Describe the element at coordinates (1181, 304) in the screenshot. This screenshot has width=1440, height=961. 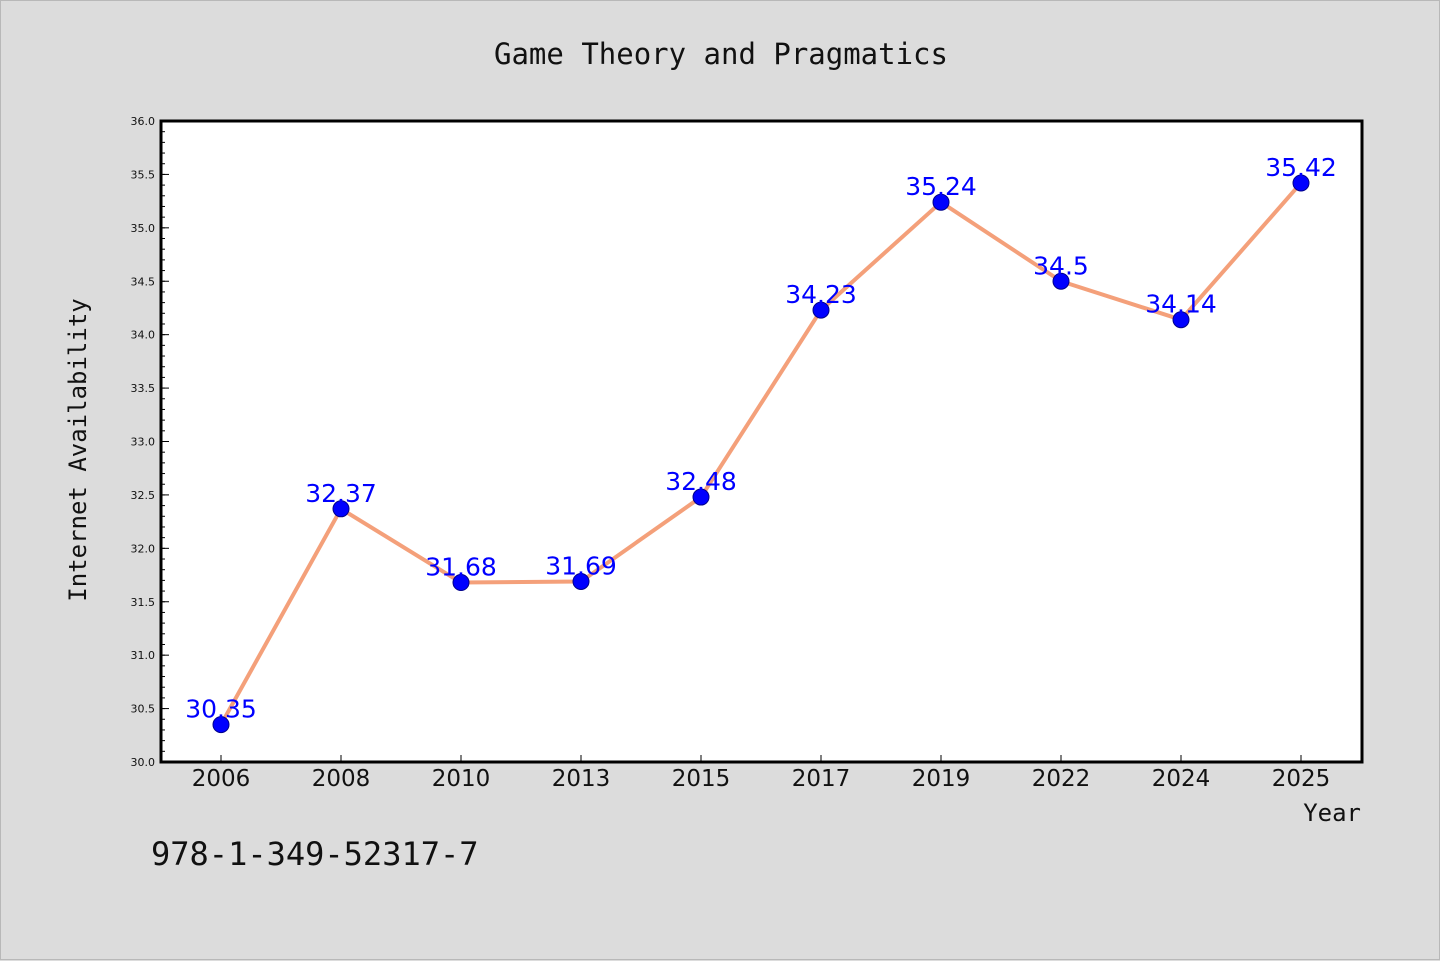
I see `data-label: 34.14` at that location.